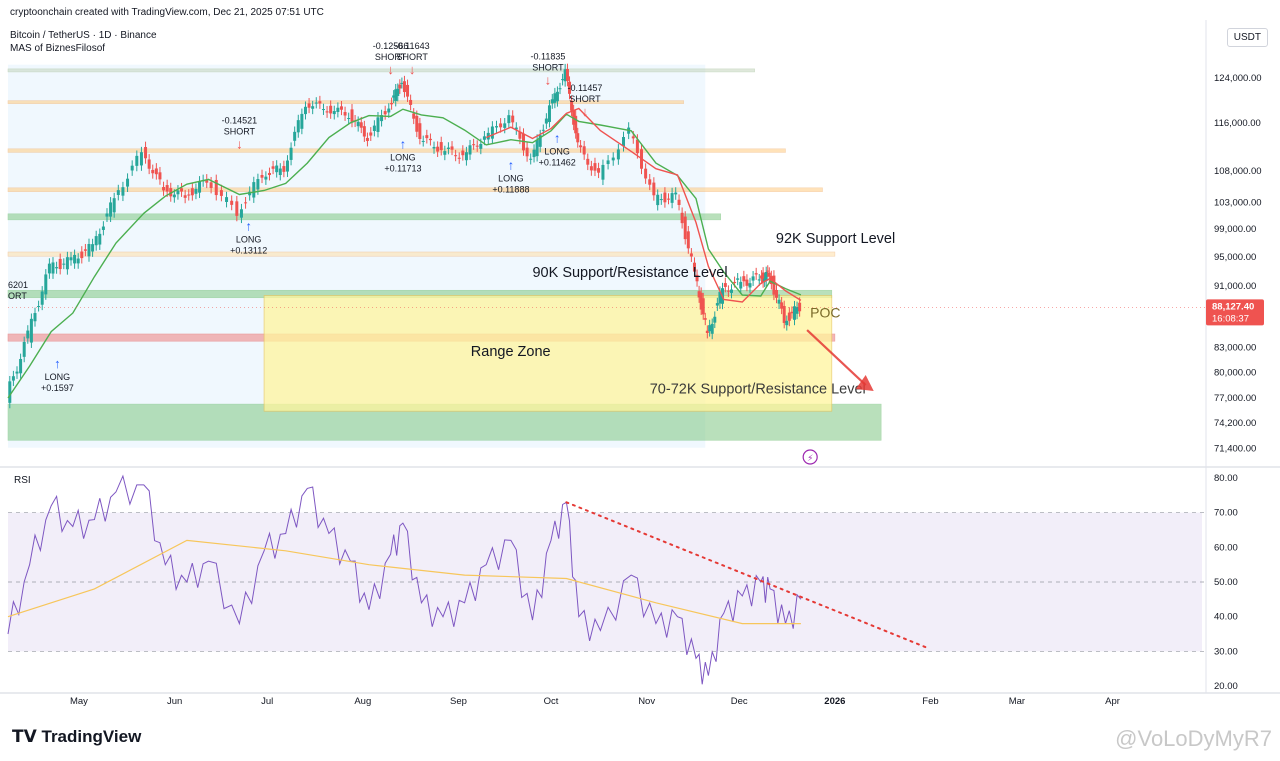 The height and width of the screenshot is (761, 1280). Describe the element at coordinates (510, 190) in the screenshot. I see `signal-value: +0.11888` at that location.